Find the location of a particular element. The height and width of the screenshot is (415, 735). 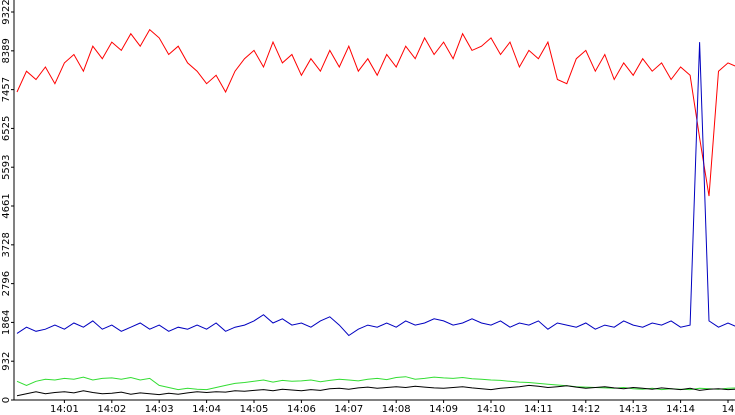

y-tick-label: 9322 is located at coordinates (6, 12).